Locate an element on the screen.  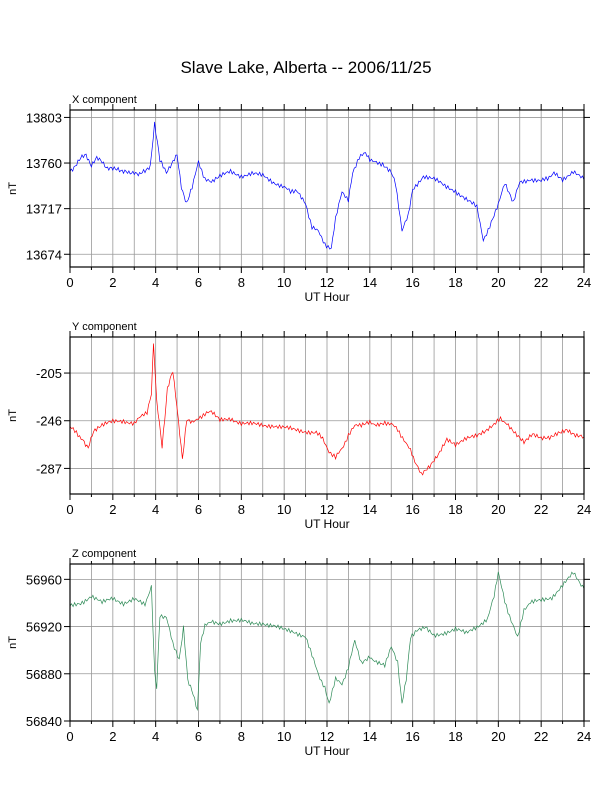
panel-title: X component is located at coordinates (104, 100).